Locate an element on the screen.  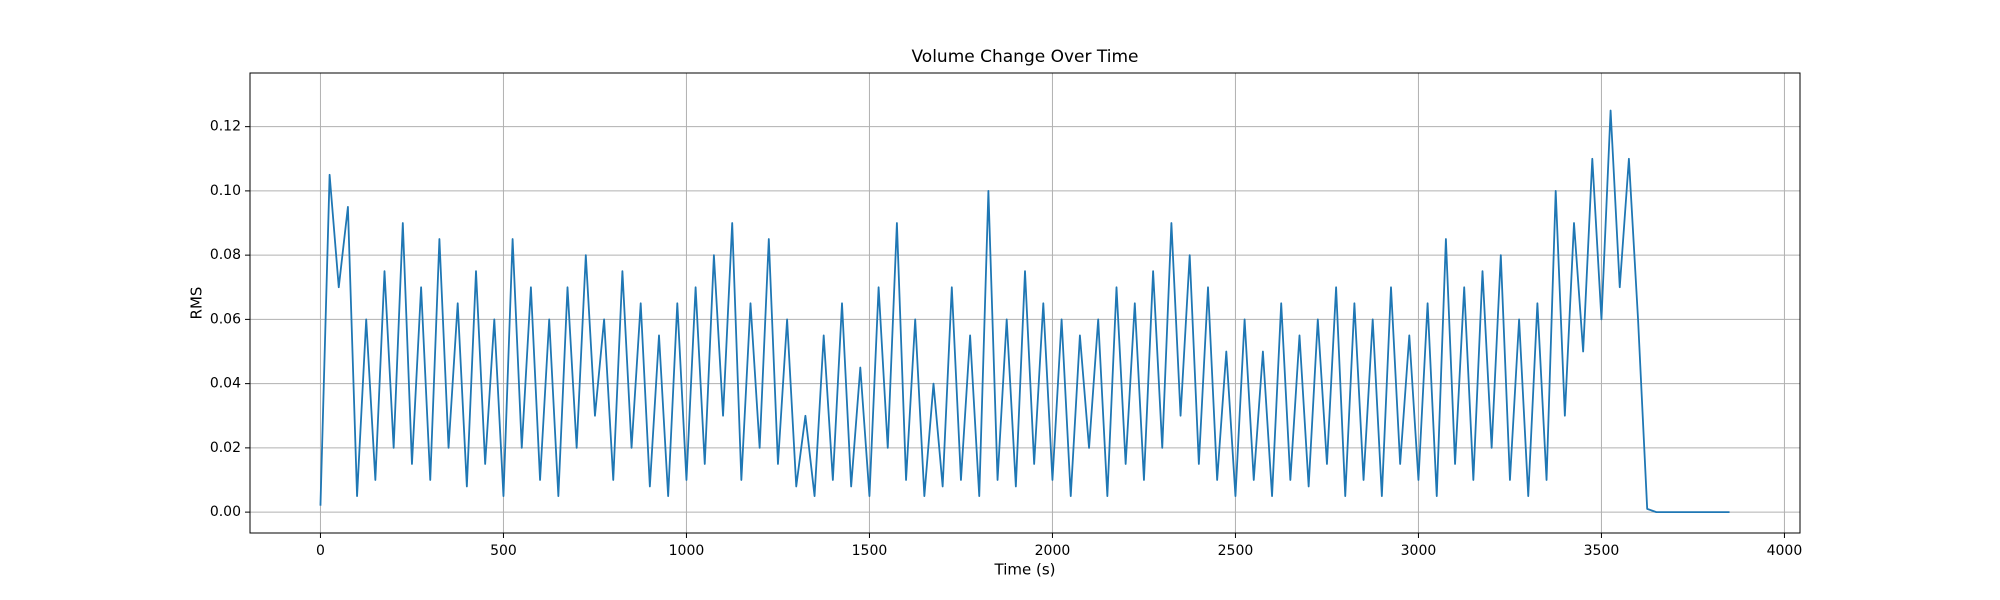
x-tick-label: 4000 is located at coordinates (1785, 551).